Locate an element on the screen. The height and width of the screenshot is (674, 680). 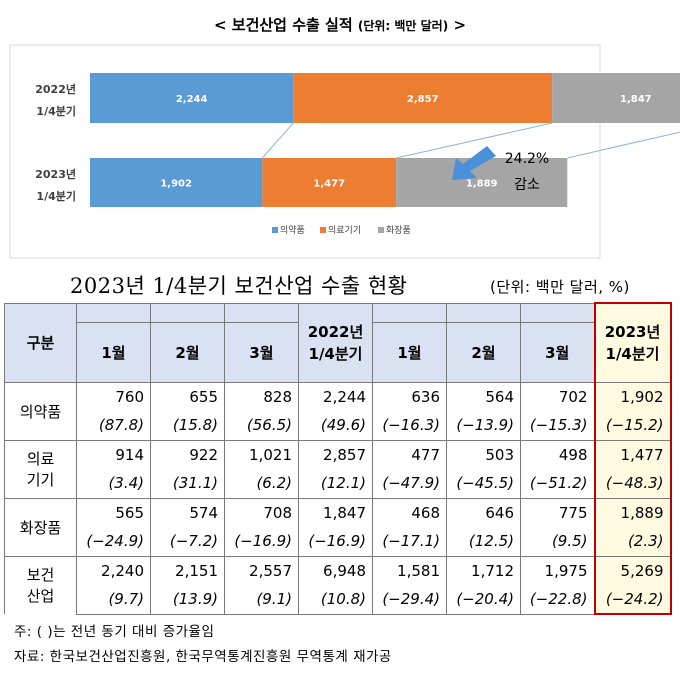
rate-cell: (−29.4) is located at coordinates (409, 600).